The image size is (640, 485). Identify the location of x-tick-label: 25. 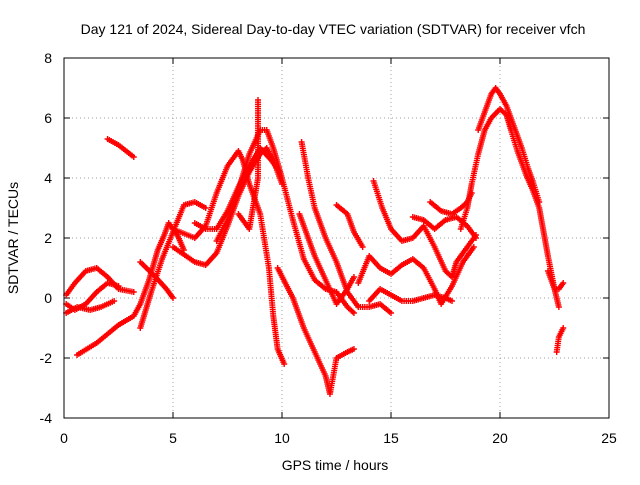
(609, 438).